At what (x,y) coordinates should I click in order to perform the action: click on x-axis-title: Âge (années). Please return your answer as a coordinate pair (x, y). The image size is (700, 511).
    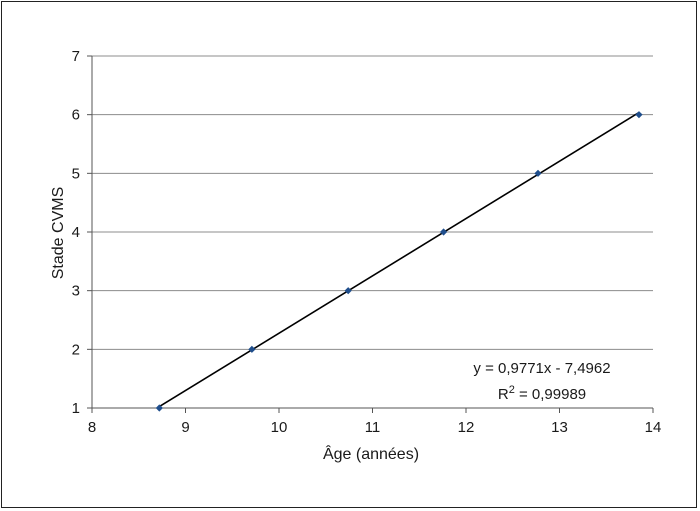
    Looking at the image, I should click on (371, 453).